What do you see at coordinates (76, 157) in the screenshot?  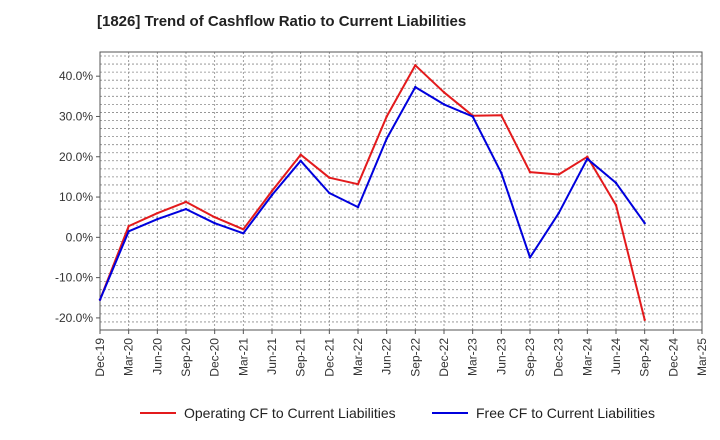 I see `y-tick-label: 20.0%` at bounding box center [76, 157].